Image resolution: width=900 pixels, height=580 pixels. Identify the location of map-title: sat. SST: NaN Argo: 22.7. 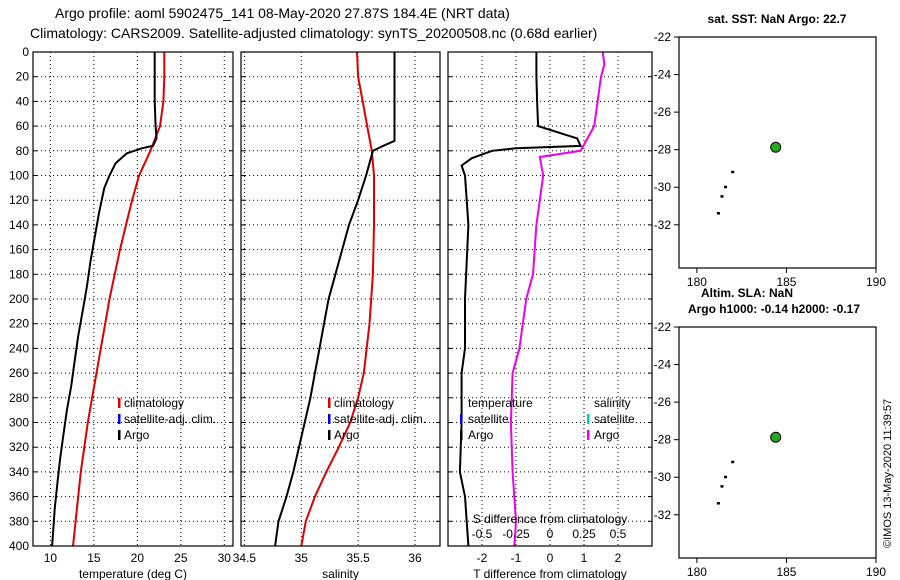
(777, 19).